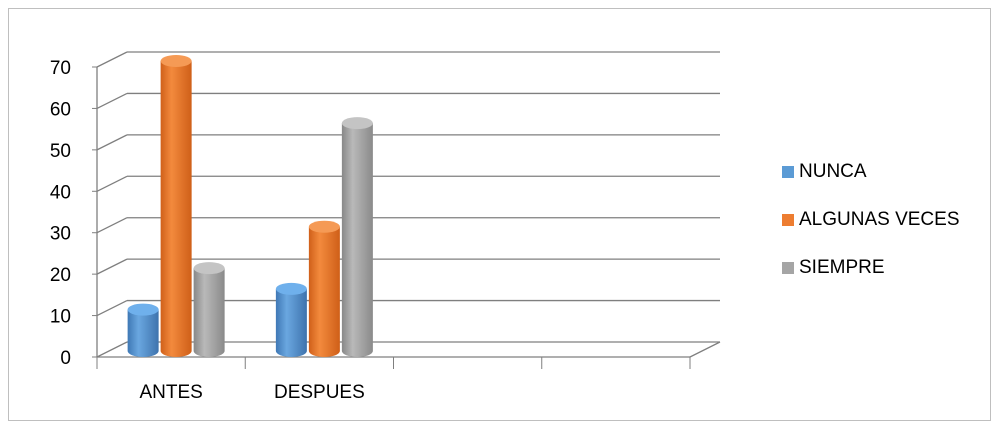 This screenshot has width=1000, height=424. I want to click on bar-antes-nunca, so click(143, 330).